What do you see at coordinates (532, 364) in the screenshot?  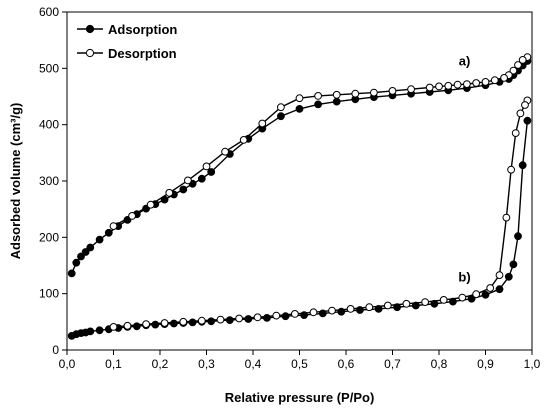 I see `x-tick-label: 1,0` at bounding box center [532, 364].